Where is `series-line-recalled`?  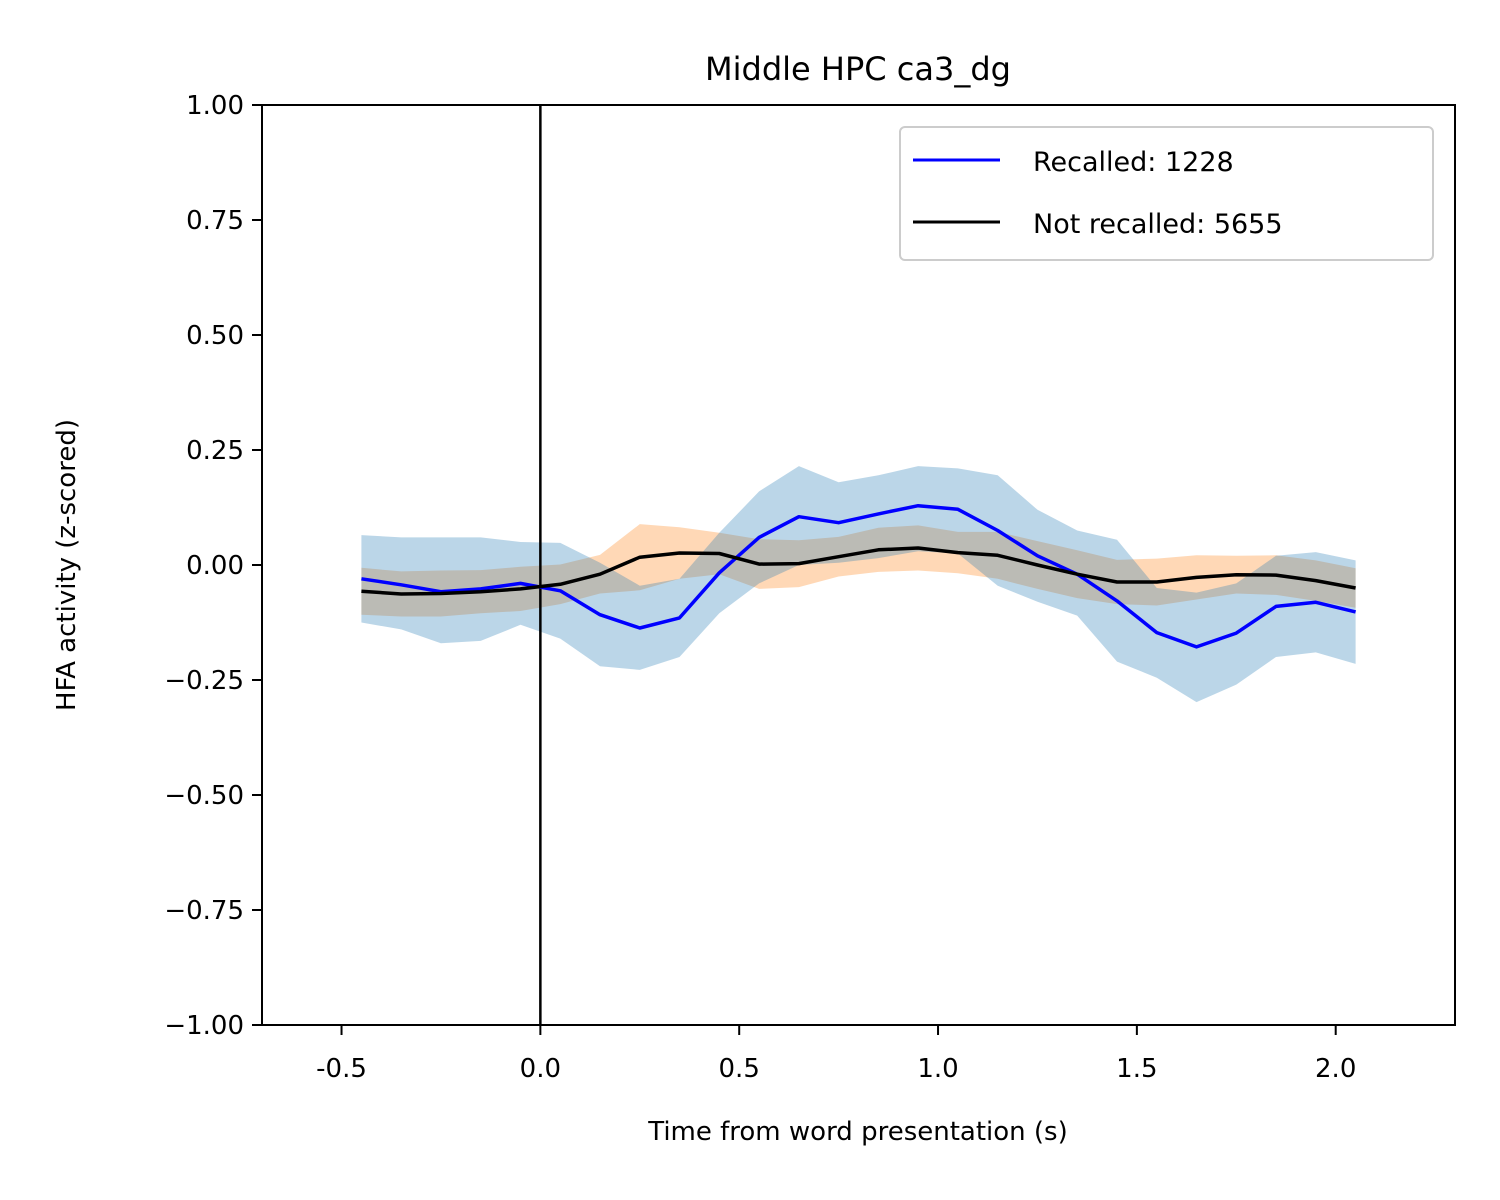
series-line-recalled is located at coordinates (859, 576).